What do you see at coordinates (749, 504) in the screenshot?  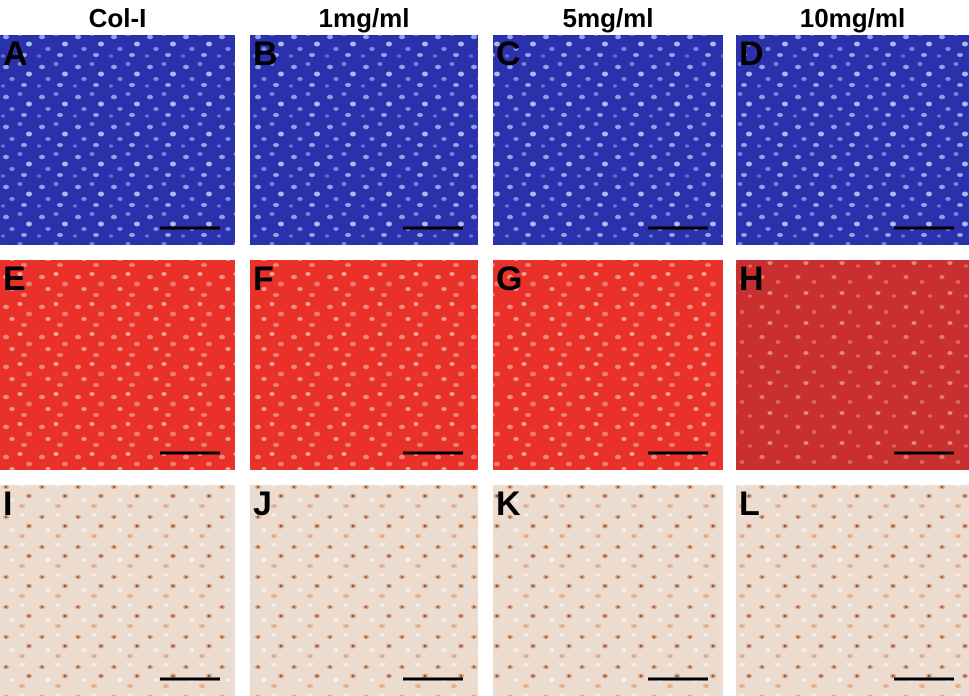 I see `panel-label: L` at bounding box center [749, 504].